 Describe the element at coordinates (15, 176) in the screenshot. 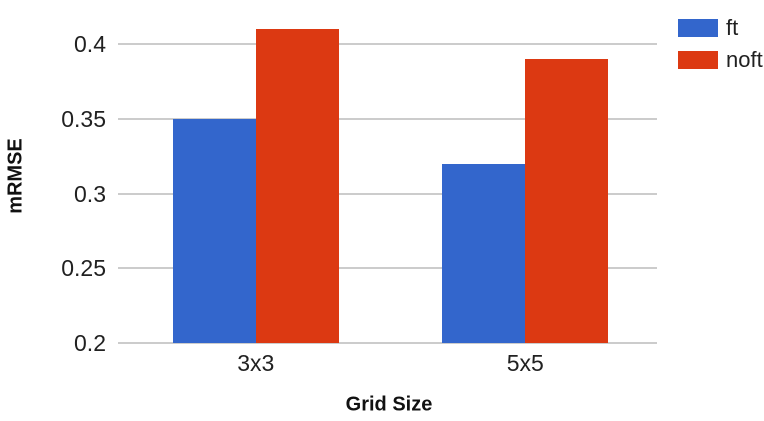

I see `y-axis-title: mRMSE` at that location.